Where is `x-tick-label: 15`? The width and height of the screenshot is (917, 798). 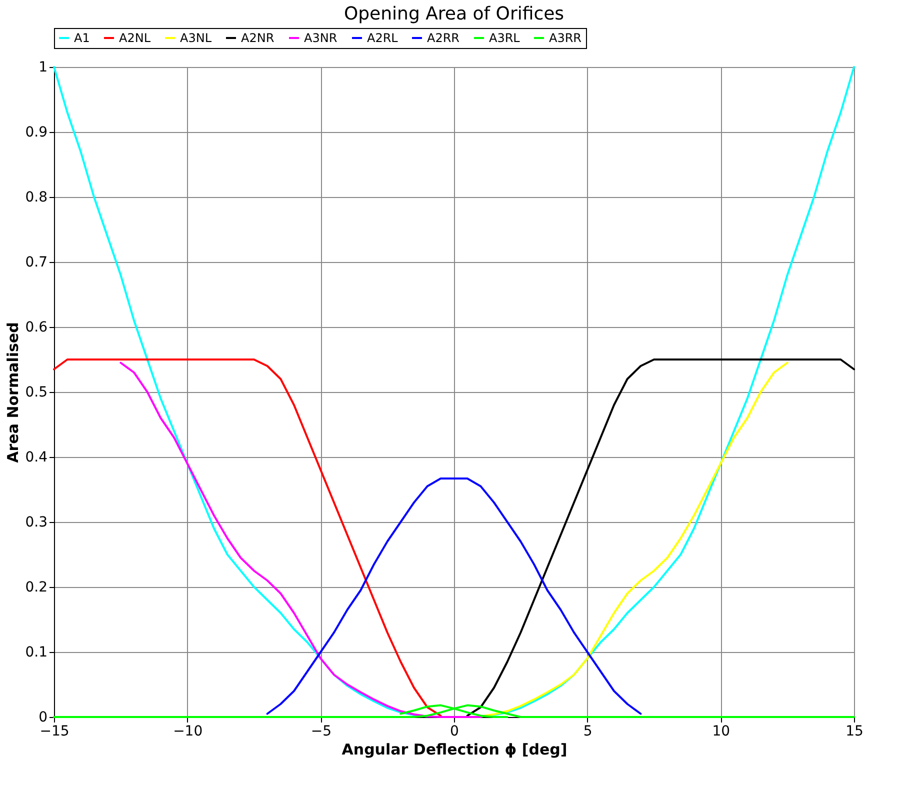 x-tick-label: 15 is located at coordinates (855, 732).